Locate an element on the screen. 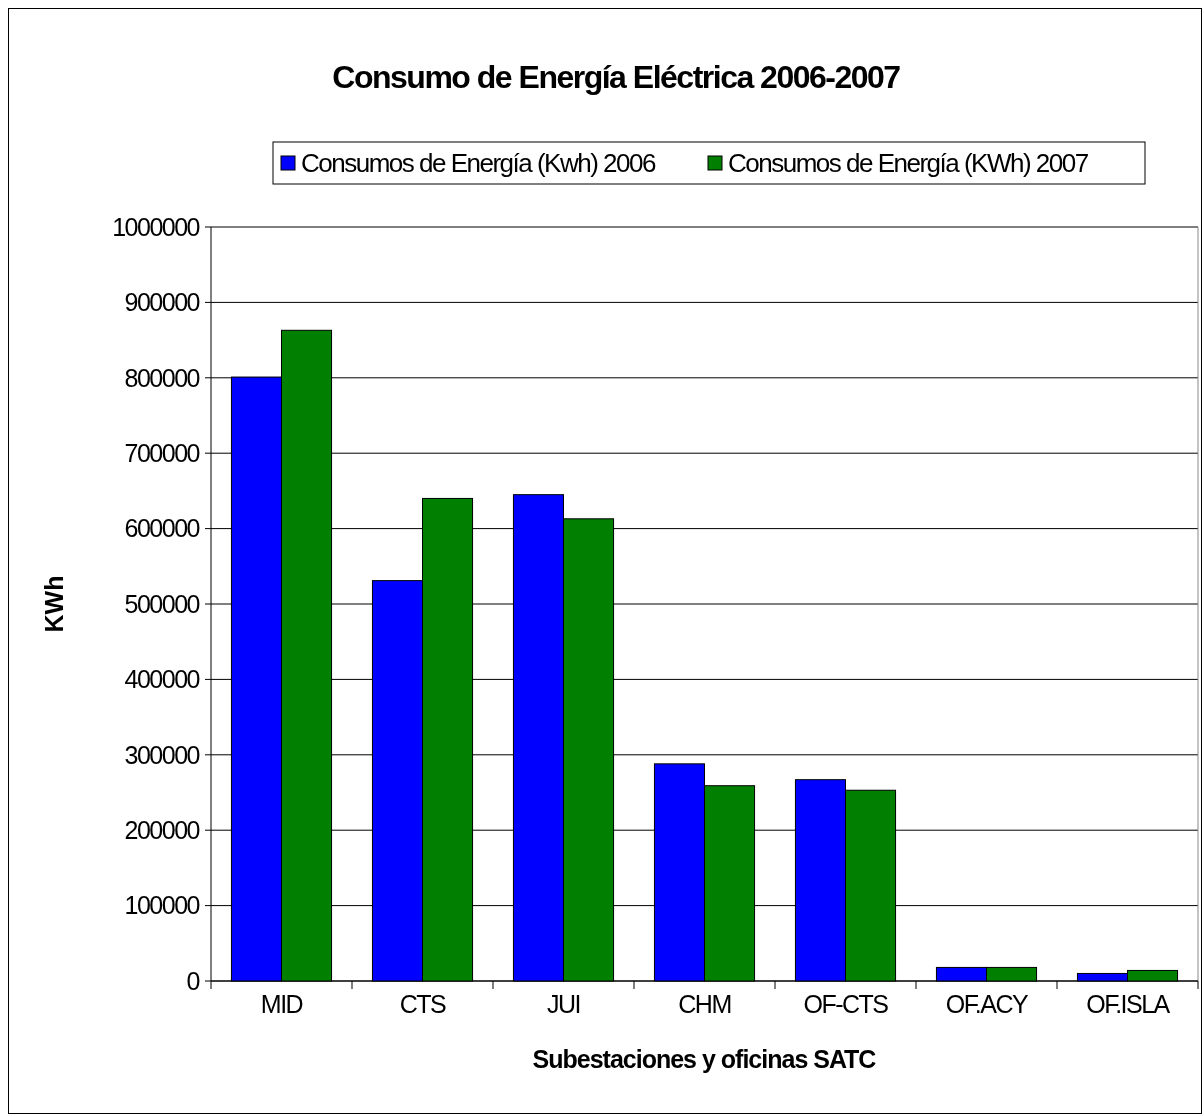 This screenshot has height=1116, width=1204. y-tick-label: 200000 is located at coordinates (162, 829).